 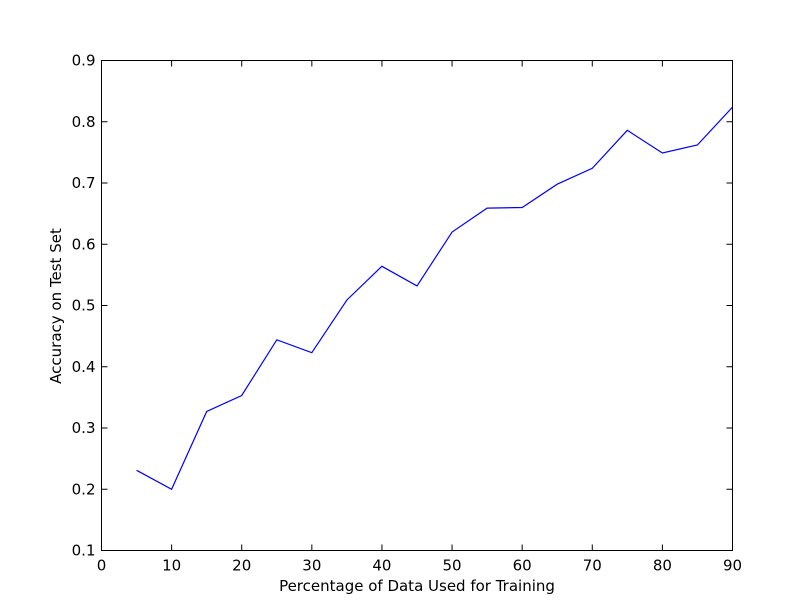 What do you see at coordinates (56, 306) in the screenshot?
I see `y-axis-label: Accuracy on Test Set` at bounding box center [56, 306].